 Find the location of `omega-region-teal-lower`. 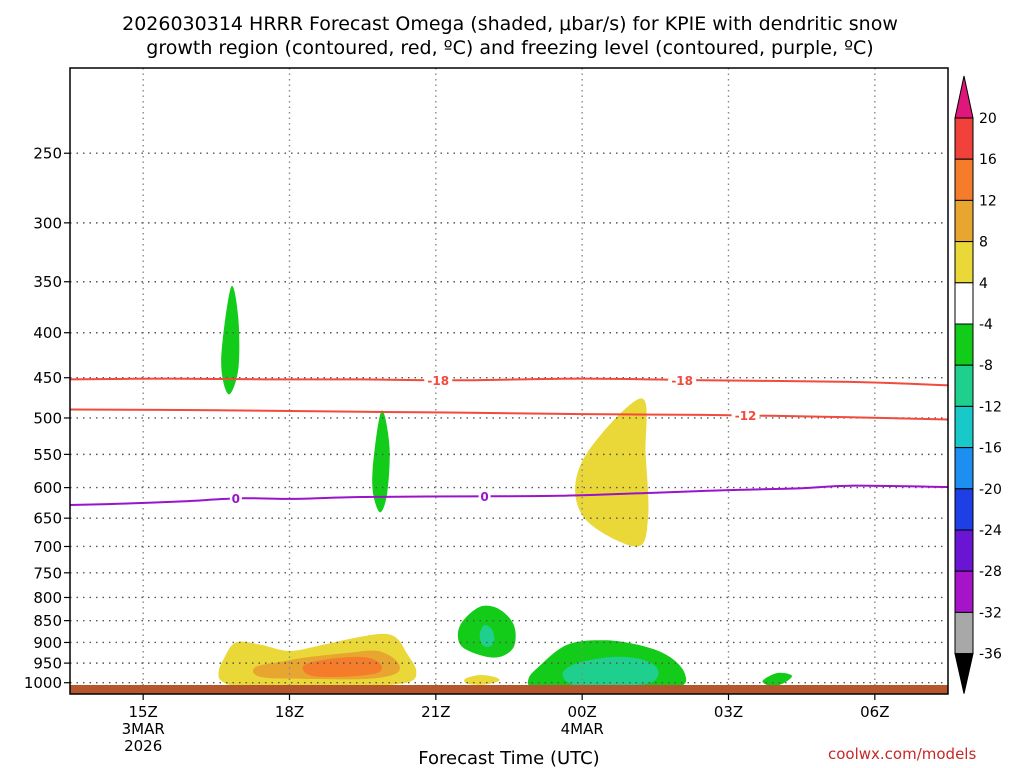

omega-region-teal-lower is located at coordinates (610, 671).